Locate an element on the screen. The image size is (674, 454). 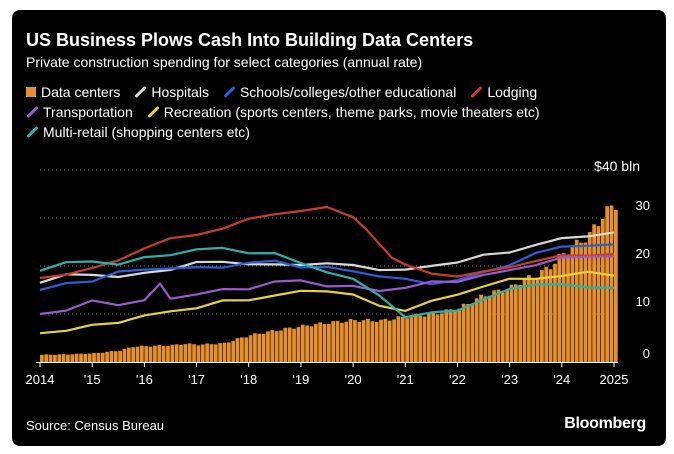
series-line-schools is located at coordinates (327, 267).